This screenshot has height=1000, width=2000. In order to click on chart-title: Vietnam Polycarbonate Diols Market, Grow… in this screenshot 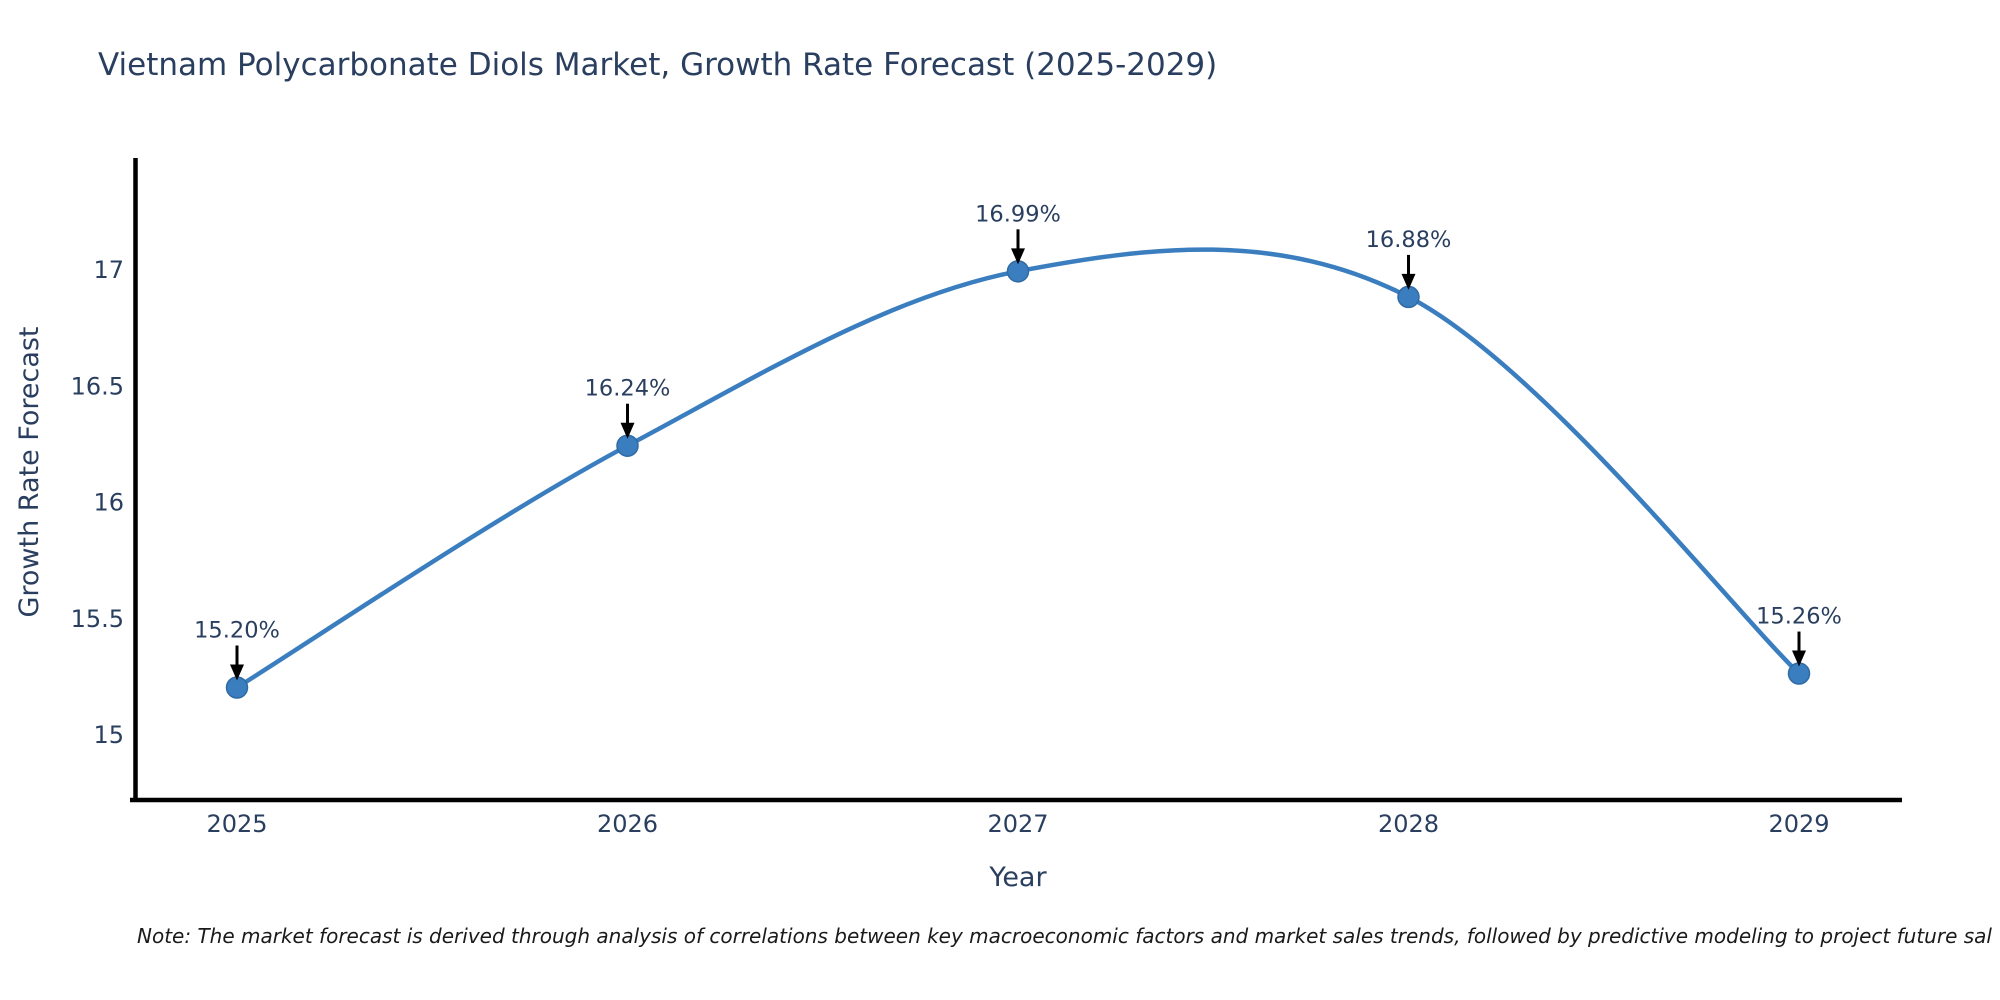, I will do `click(657, 65)`.